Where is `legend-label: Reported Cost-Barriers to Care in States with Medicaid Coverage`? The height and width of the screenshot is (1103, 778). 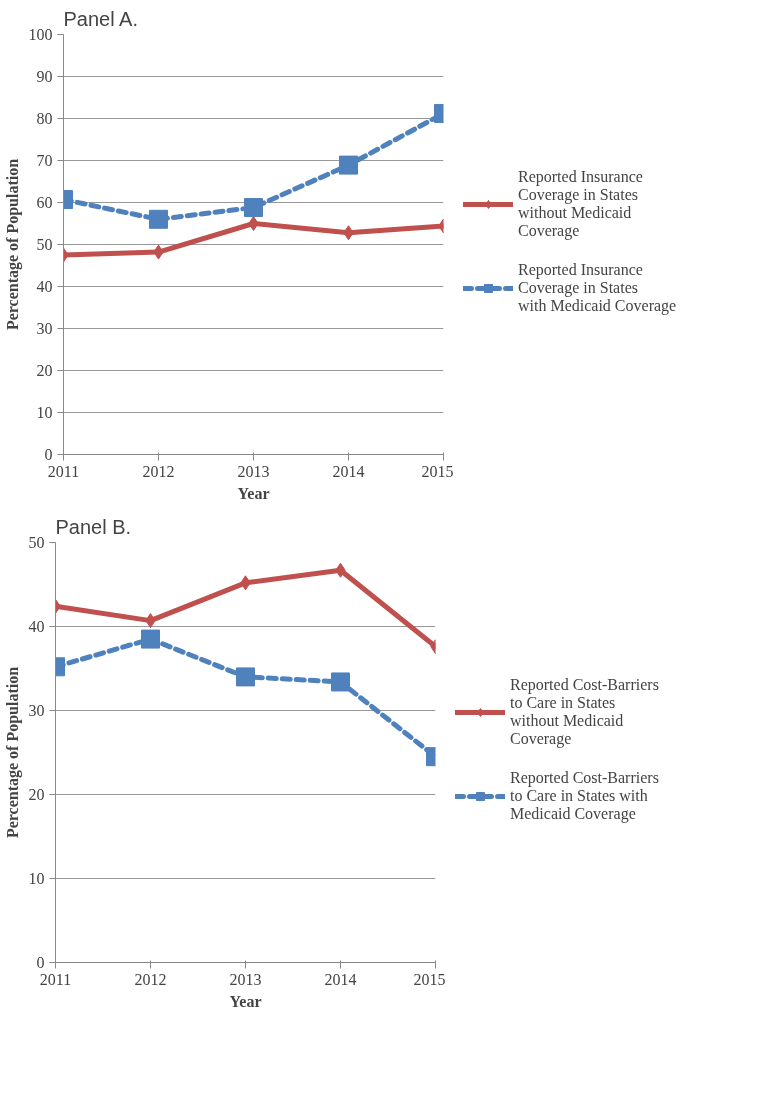 legend-label: Reported Cost-Barriers to Care in States with Medicaid Coverage is located at coordinates (584, 796).